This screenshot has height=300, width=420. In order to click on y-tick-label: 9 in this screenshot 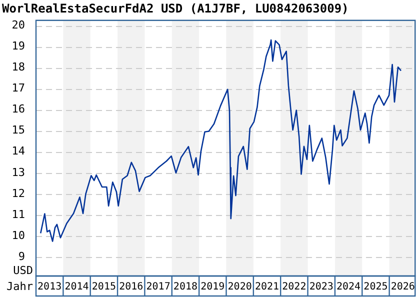, I will do `click(21, 256)`.